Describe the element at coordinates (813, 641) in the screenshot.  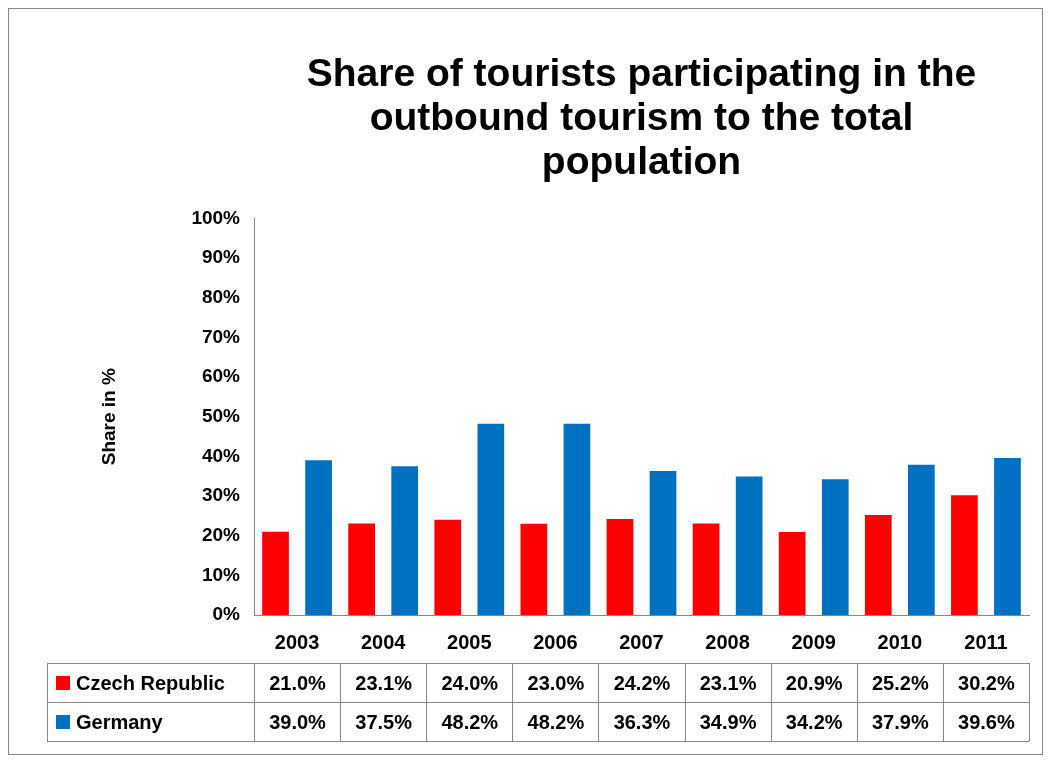
I see `x-tick-label: 2009` at that location.